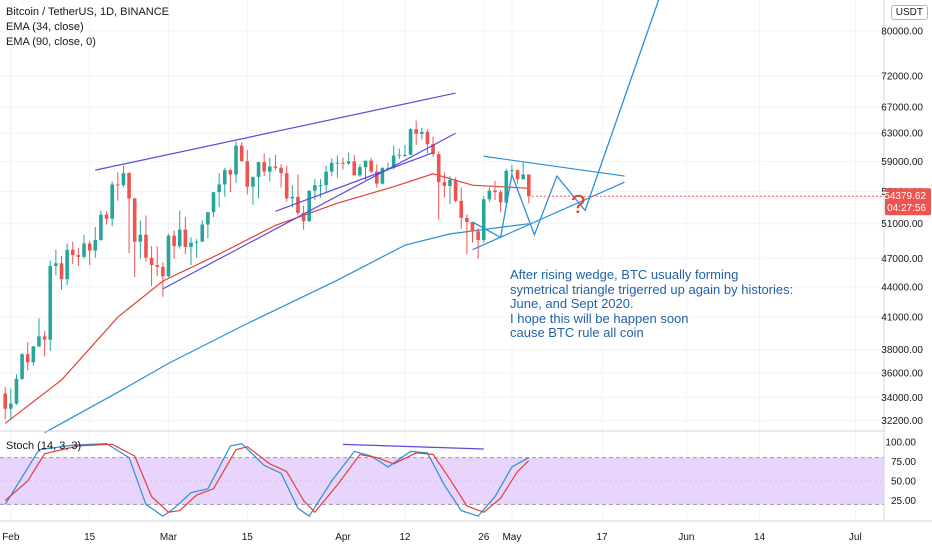  I want to click on stoch-k-line, so click(267, 479).